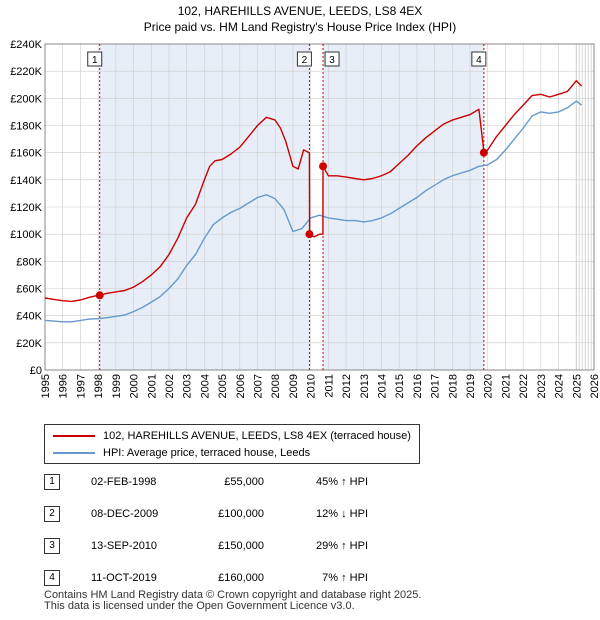 This screenshot has height=620, width=600. What do you see at coordinates (52, 514) in the screenshot?
I see `sale-number: 2` at bounding box center [52, 514].